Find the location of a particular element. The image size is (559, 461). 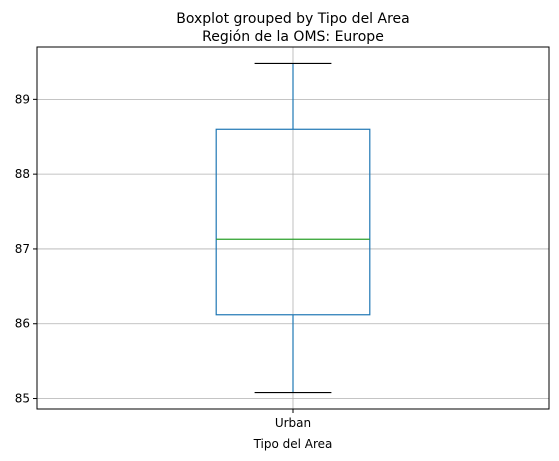

chart-title: Región de la OMS: Europe is located at coordinates (293, 37).